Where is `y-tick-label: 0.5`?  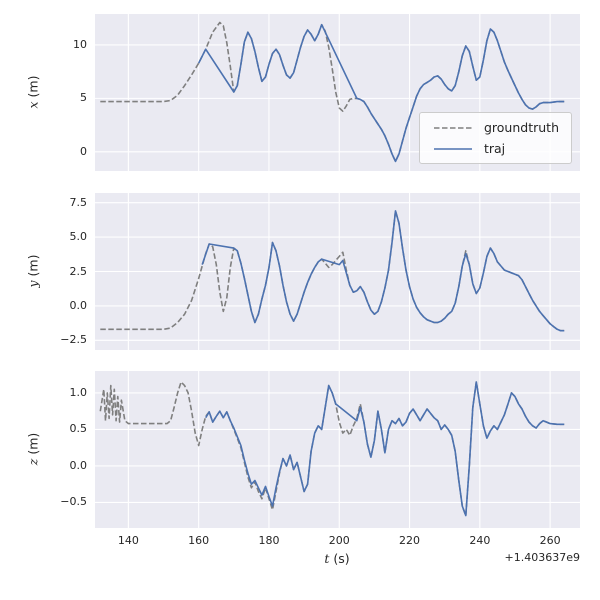 y-tick-label: 0.5 is located at coordinates (78, 429).